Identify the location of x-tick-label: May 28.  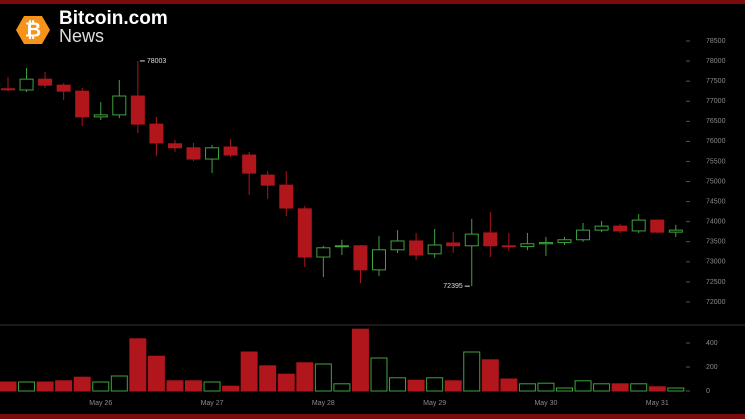
(323, 403).